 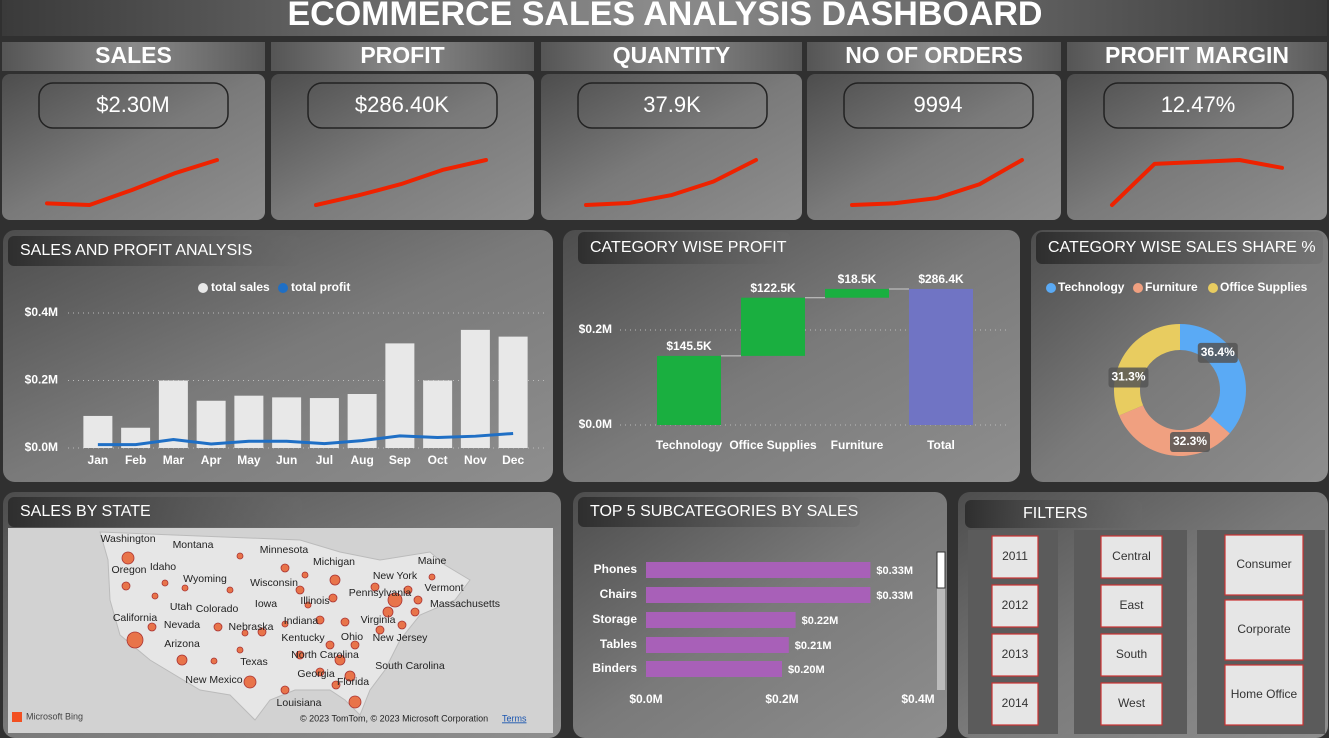 What do you see at coordinates (1171, 287) in the screenshot?
I see `legend-label: Furniture` at bounding box center [1171, 287].